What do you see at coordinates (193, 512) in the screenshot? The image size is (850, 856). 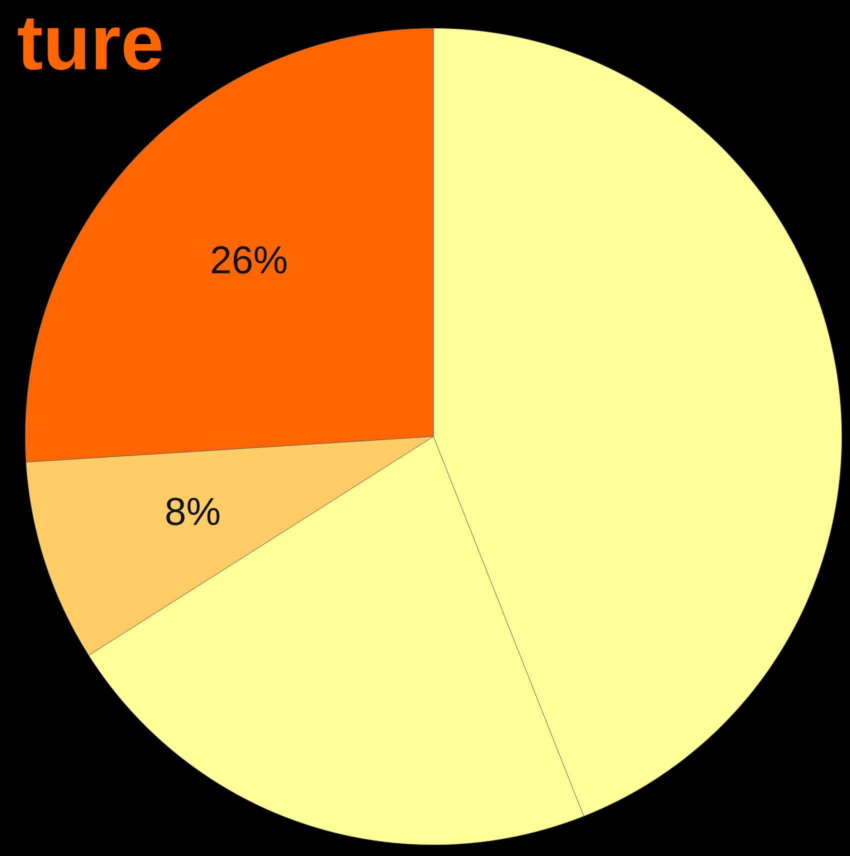 I see `data-label: 8%` at bounding box center [193, 512].